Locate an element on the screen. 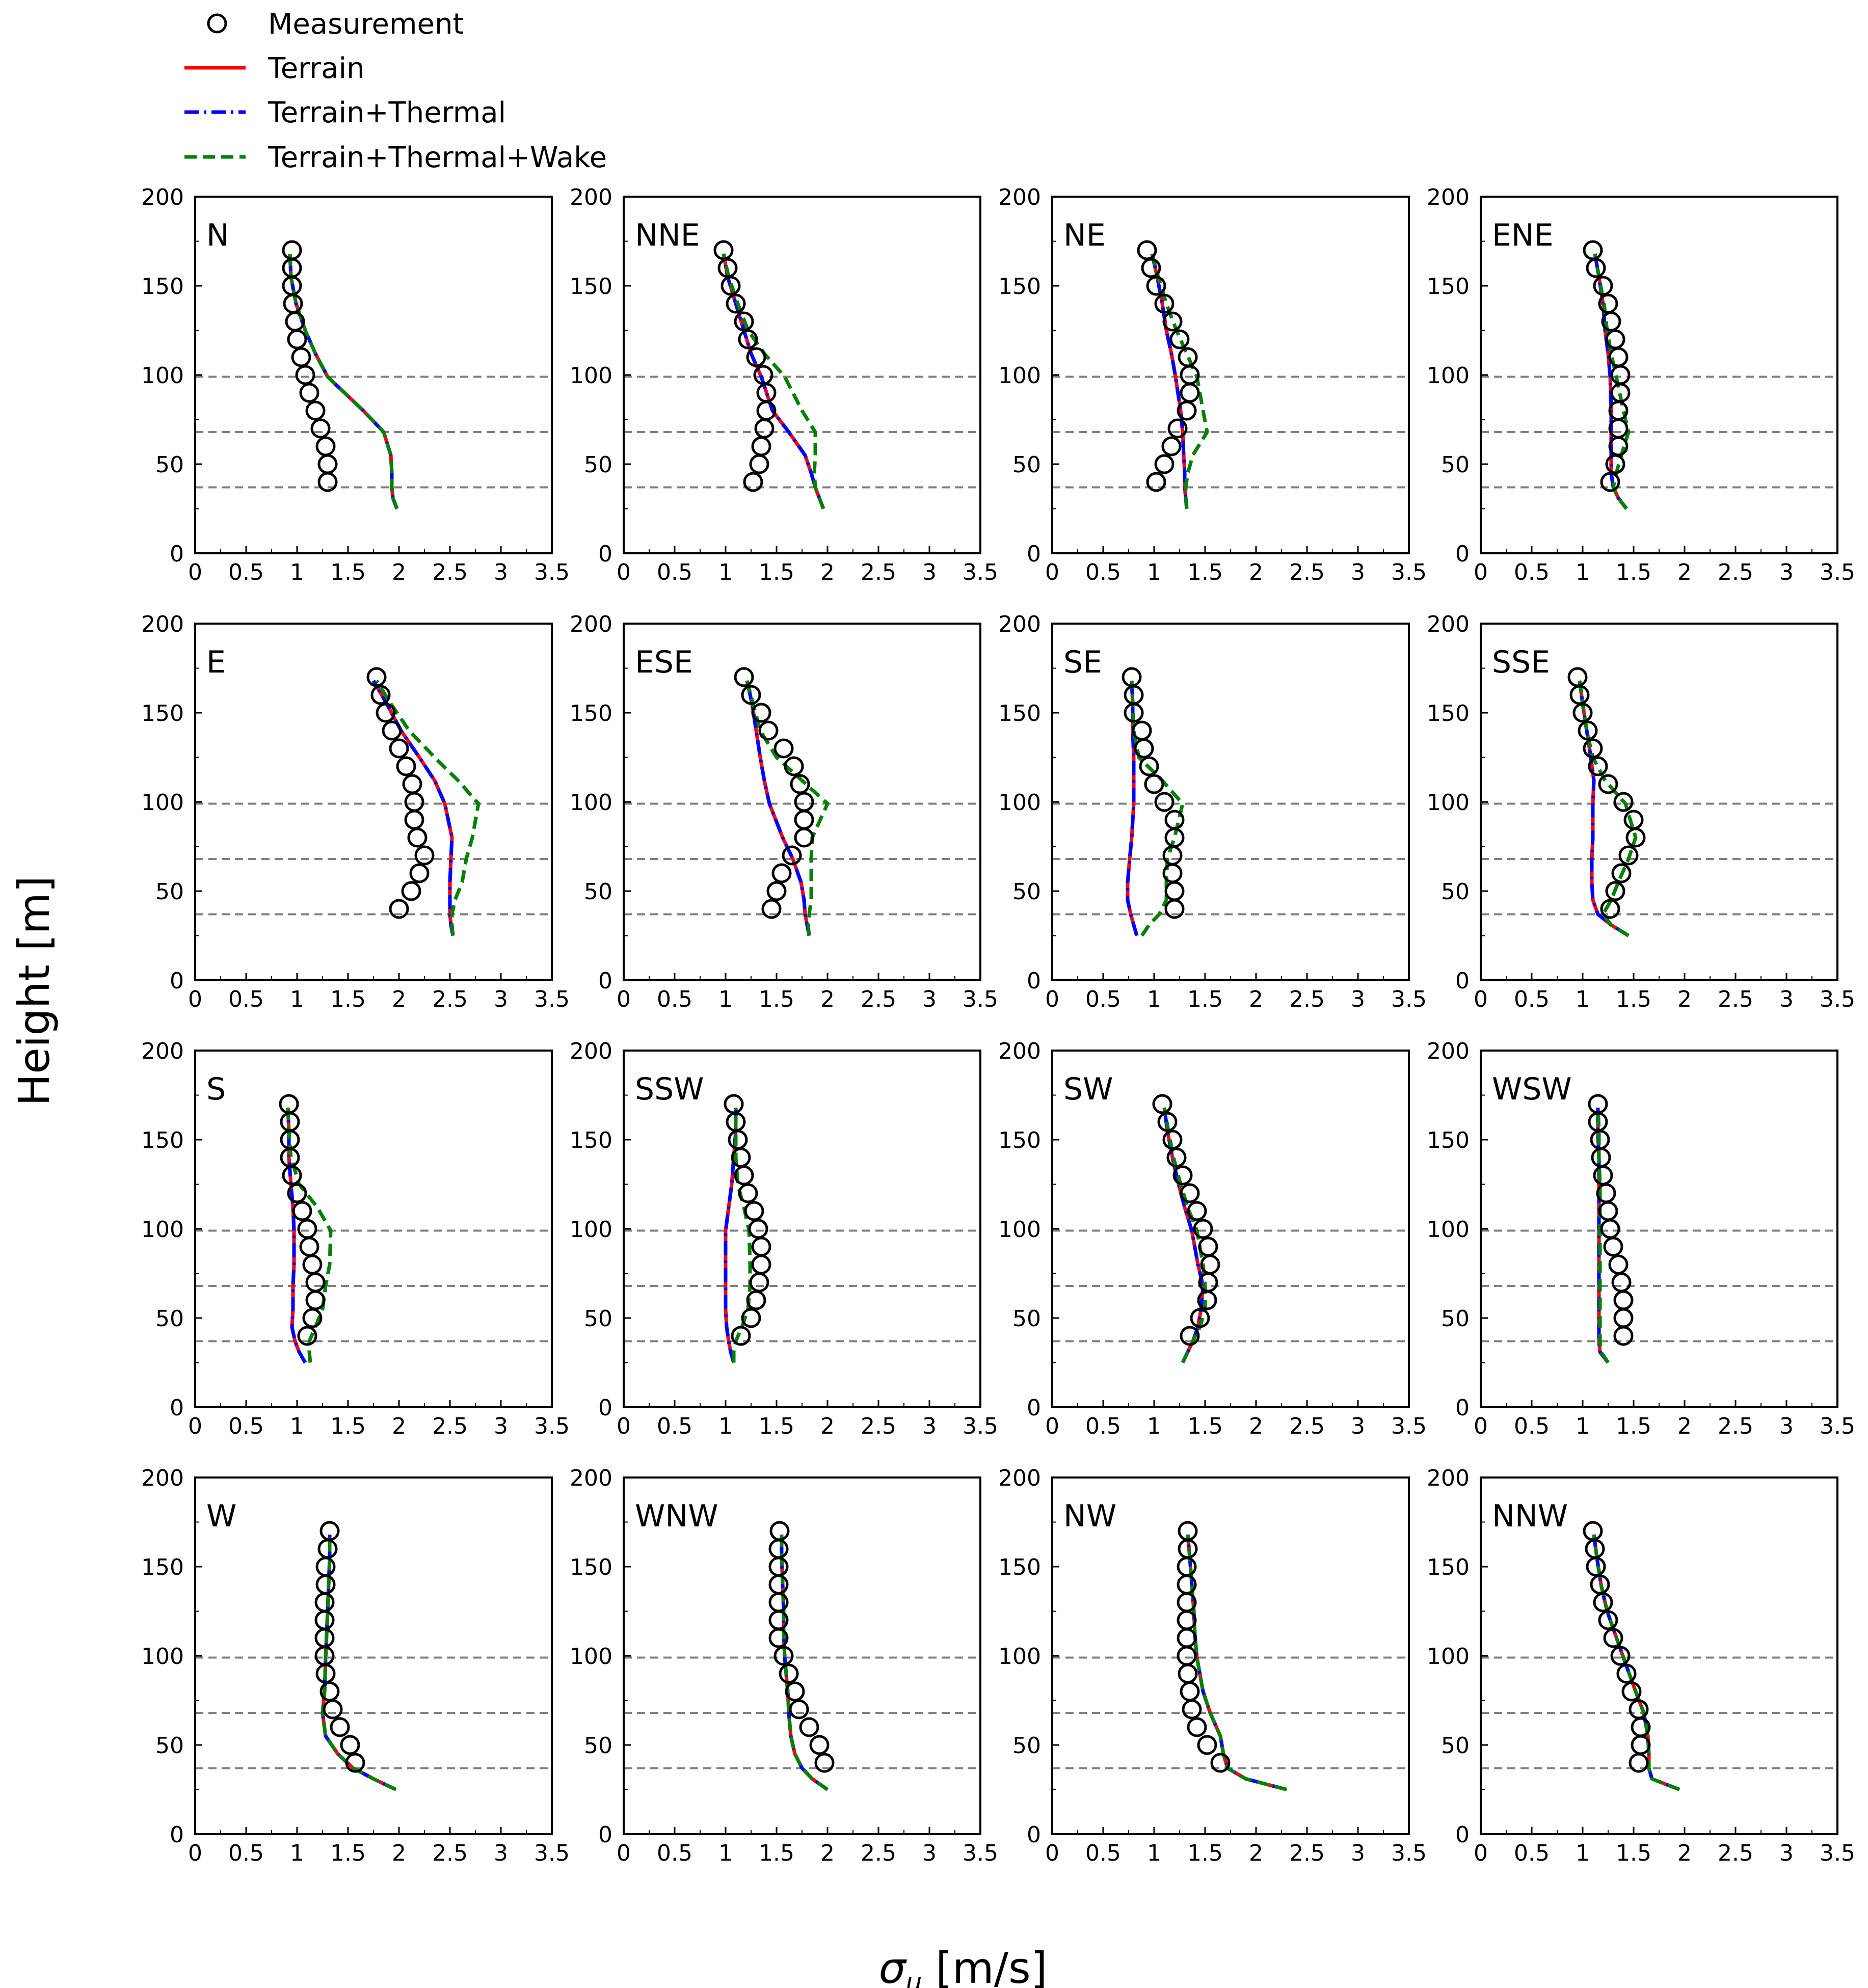 The image size is (1868, 1988). panel-nnw: 0 0.5 1 1.5 2 2.5 3 3.5 0 50 100 150 200 NNW is located at coordinates (1641, 1665).